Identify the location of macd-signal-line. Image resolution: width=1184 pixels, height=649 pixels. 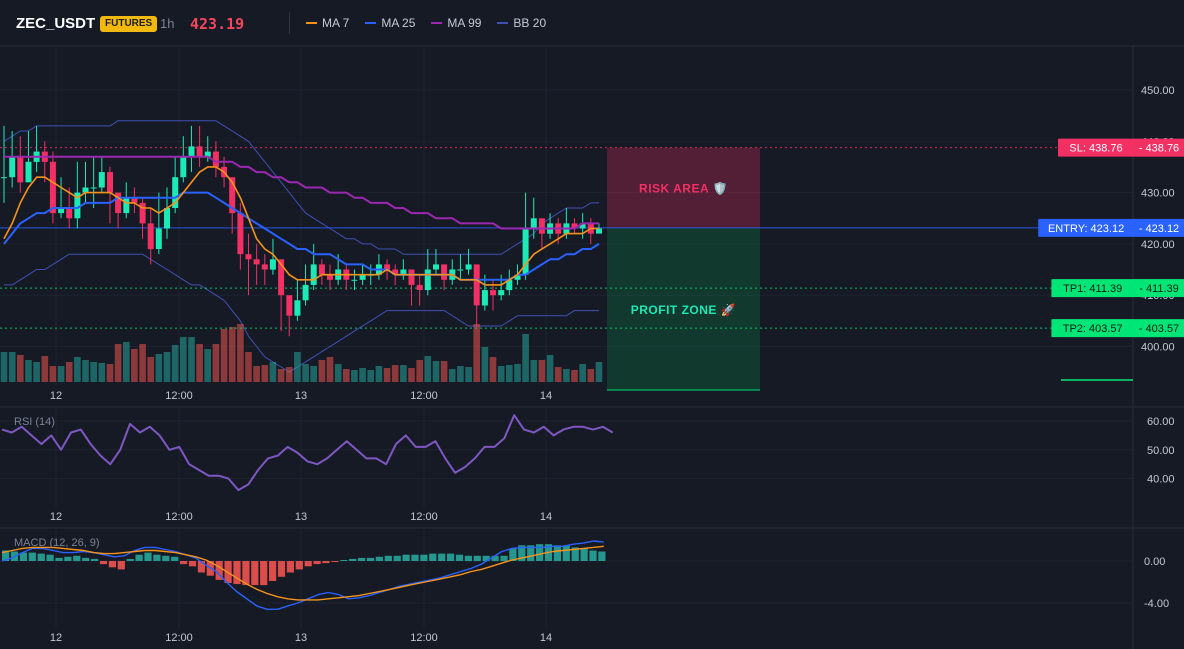
(302, 573).